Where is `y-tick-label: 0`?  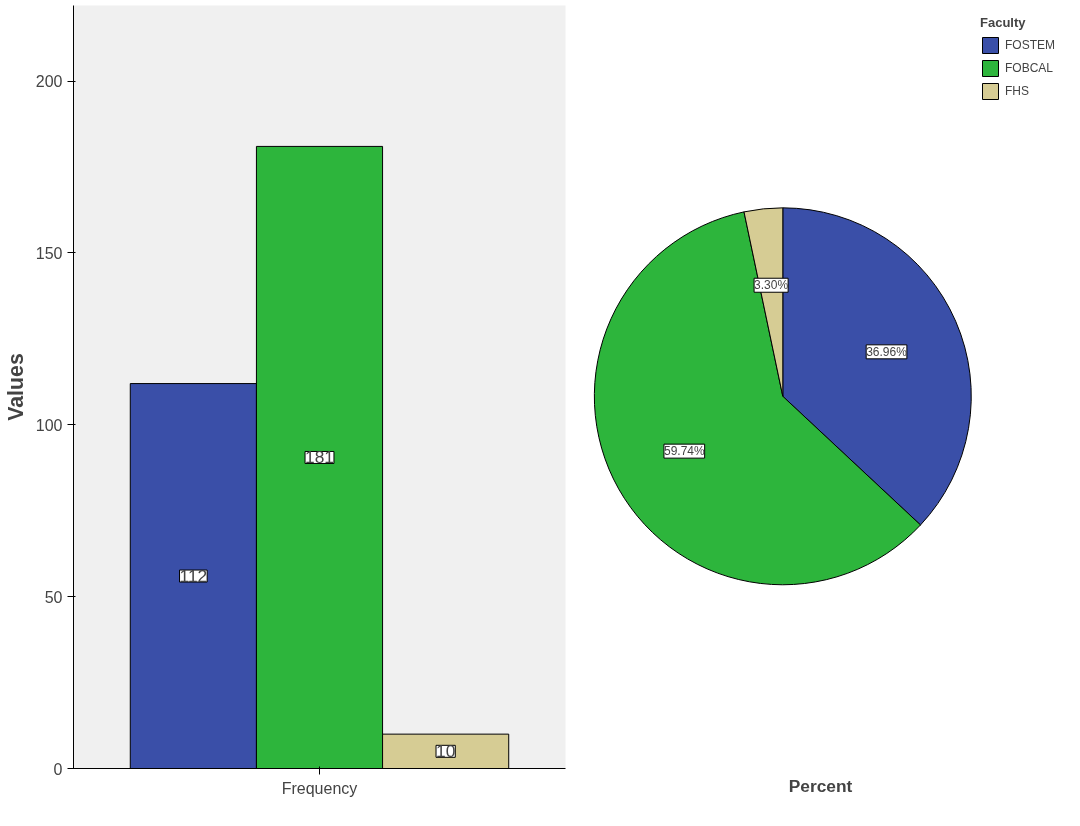 y-tick-label: 0 is located at coordinates (58, 769).